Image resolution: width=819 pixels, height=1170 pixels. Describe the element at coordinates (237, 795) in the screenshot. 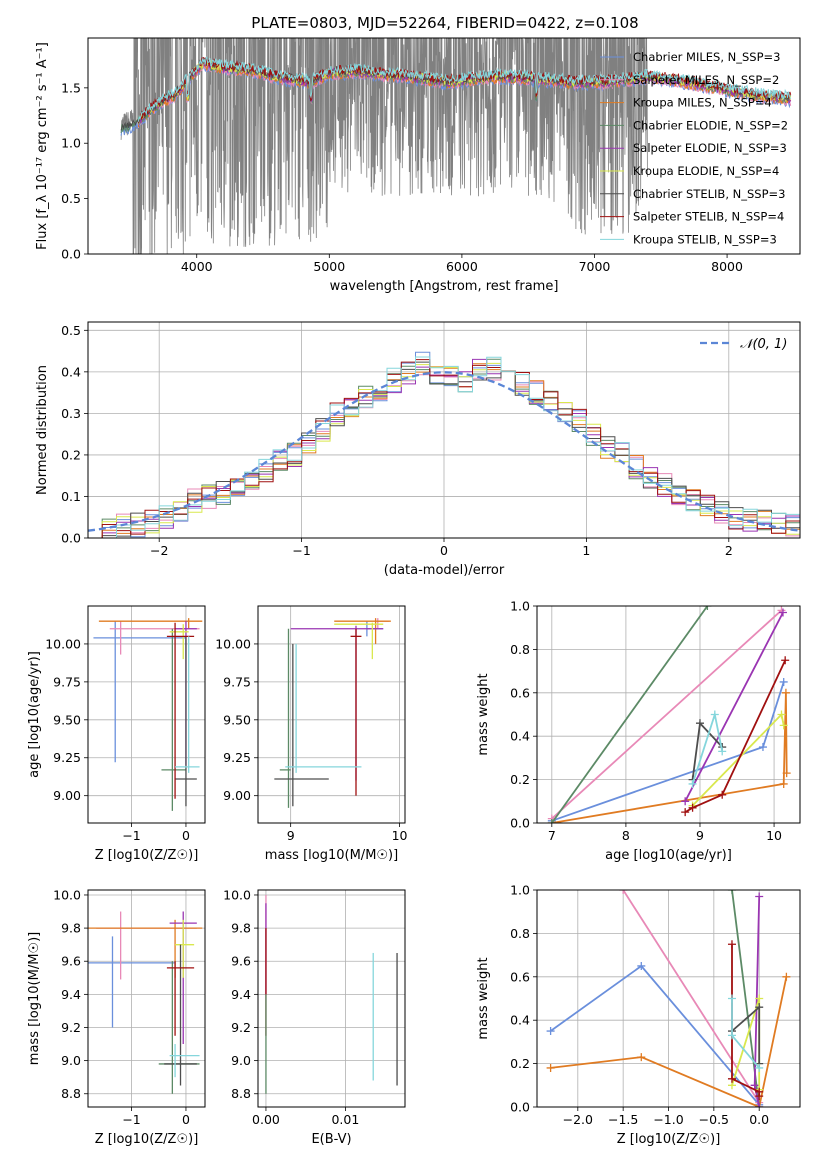

I see `y-tick-label: 9.00` at that location.